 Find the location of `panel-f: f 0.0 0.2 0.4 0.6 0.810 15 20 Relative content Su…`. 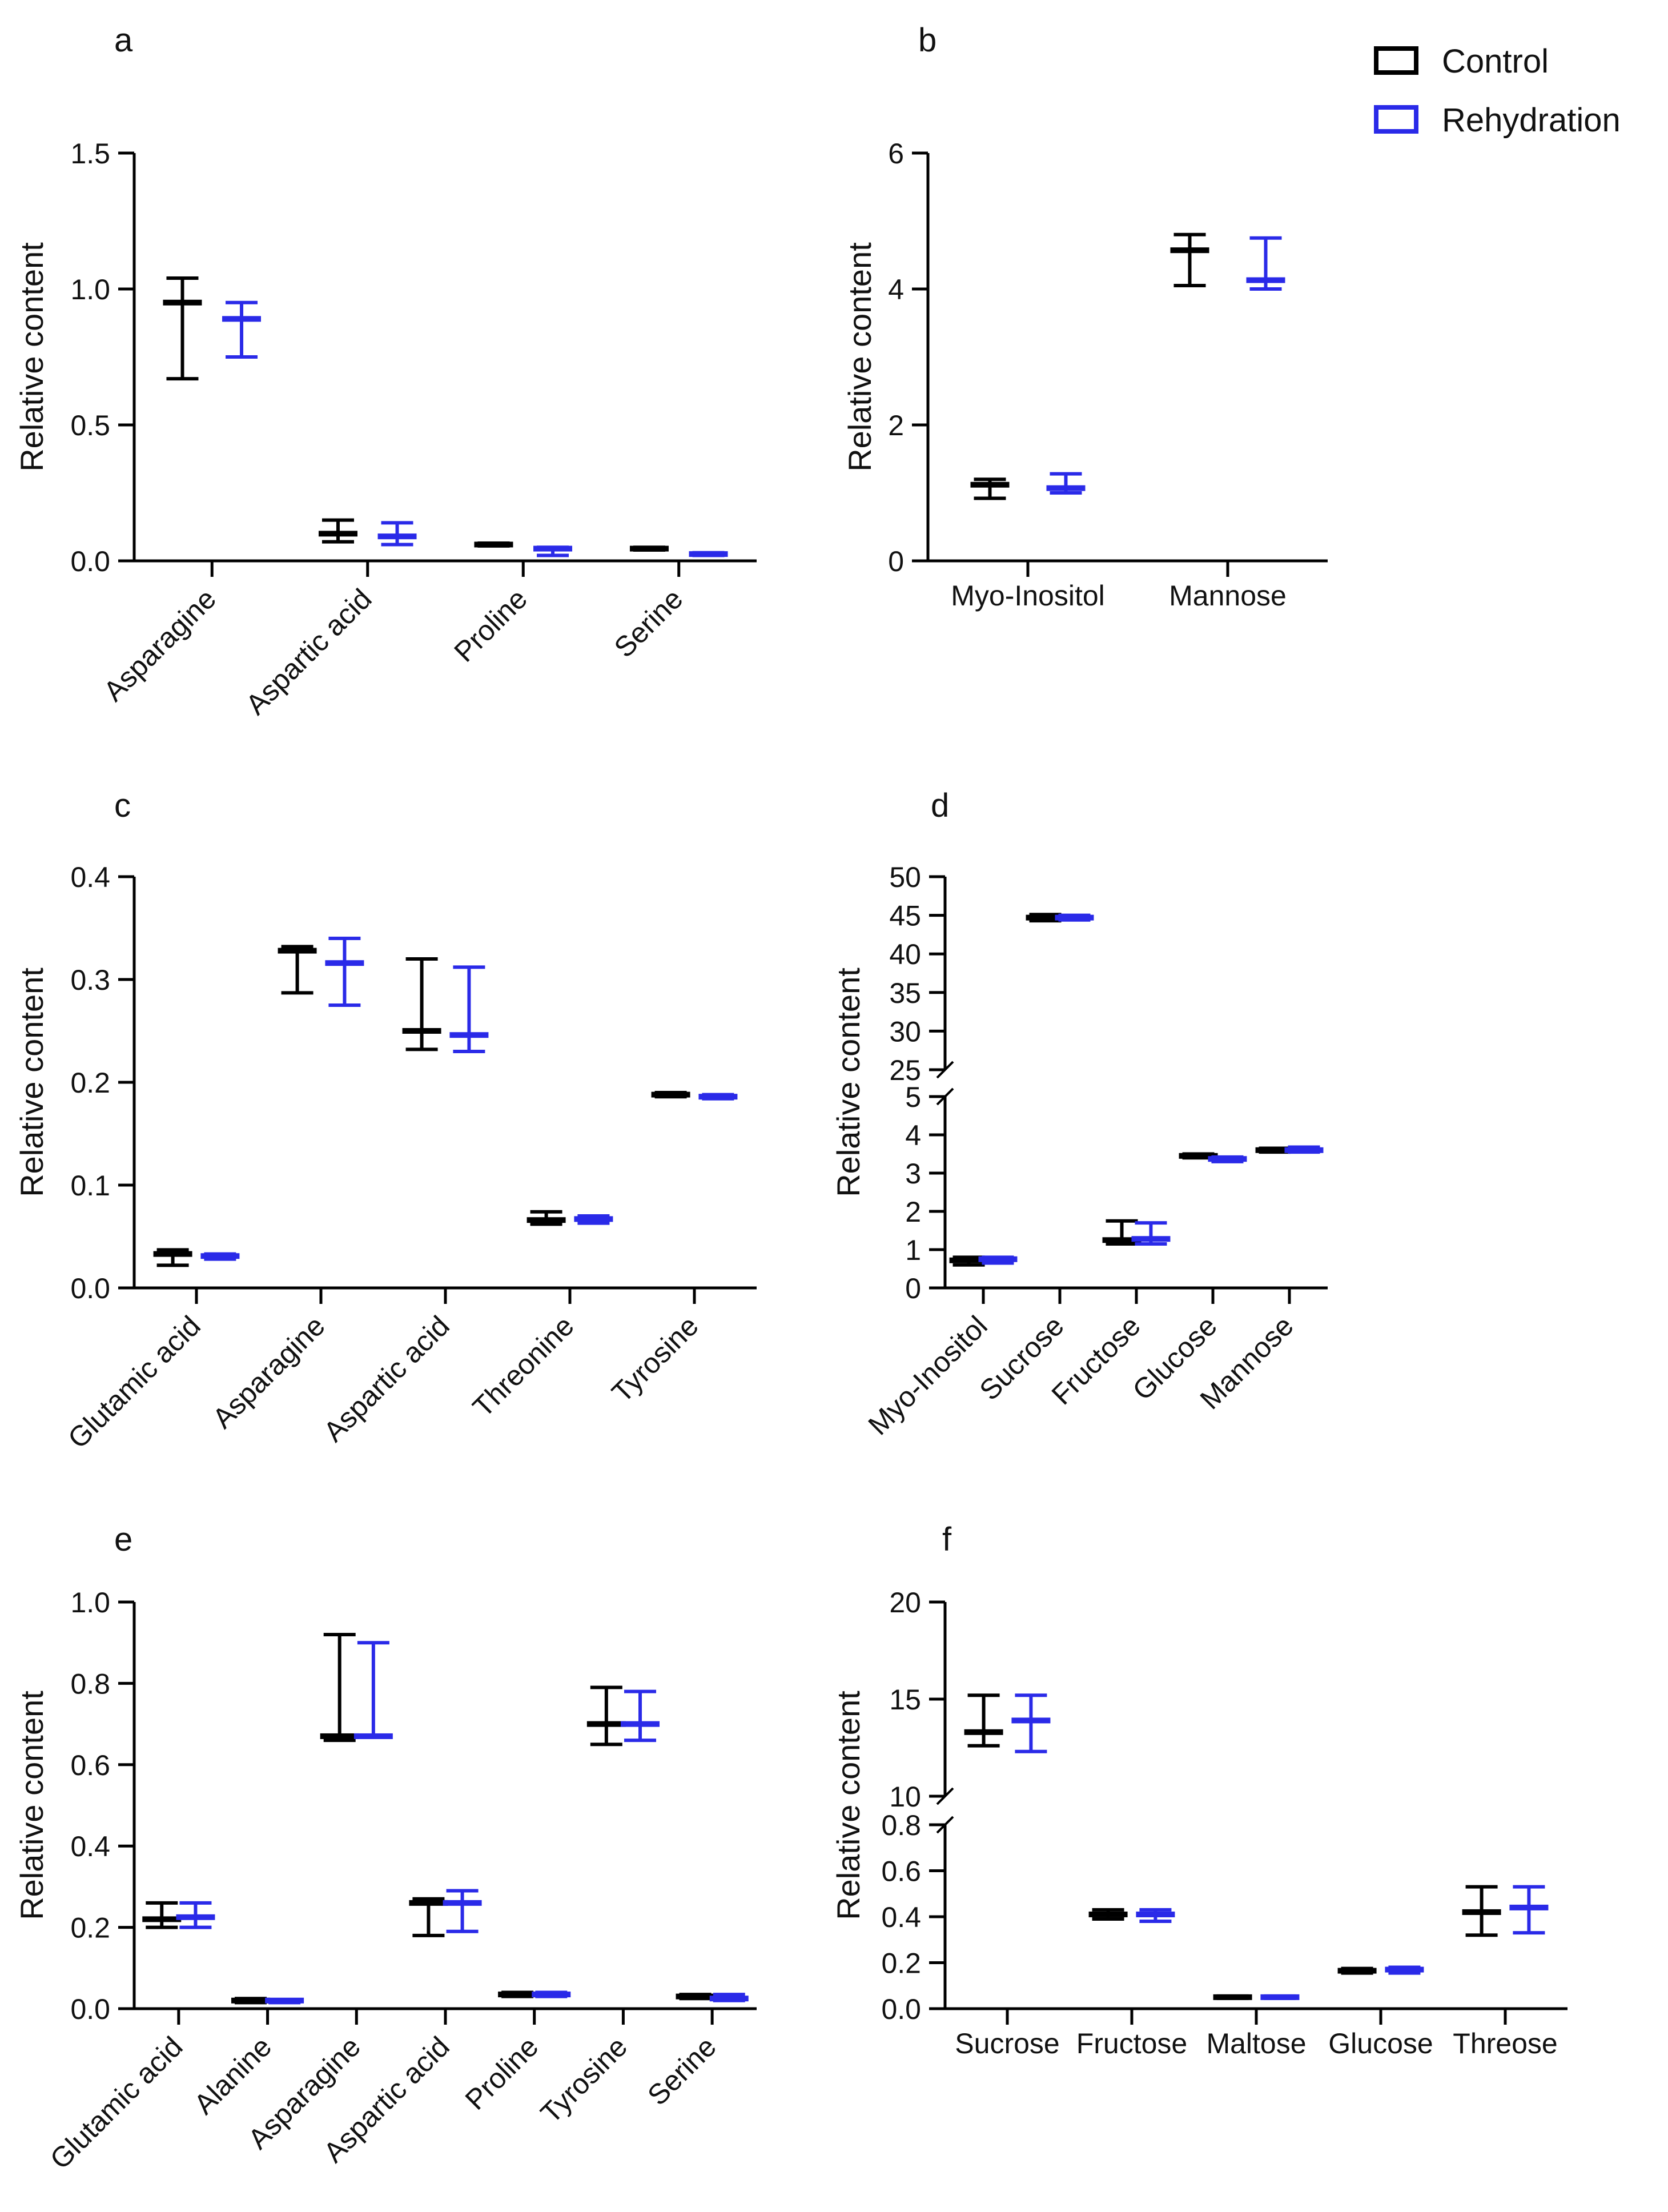

panel-f: f 0.0 0.2 0.4 0.6 0.810 15 20 Relative content Su… is located at coordinates (1199, 1790).